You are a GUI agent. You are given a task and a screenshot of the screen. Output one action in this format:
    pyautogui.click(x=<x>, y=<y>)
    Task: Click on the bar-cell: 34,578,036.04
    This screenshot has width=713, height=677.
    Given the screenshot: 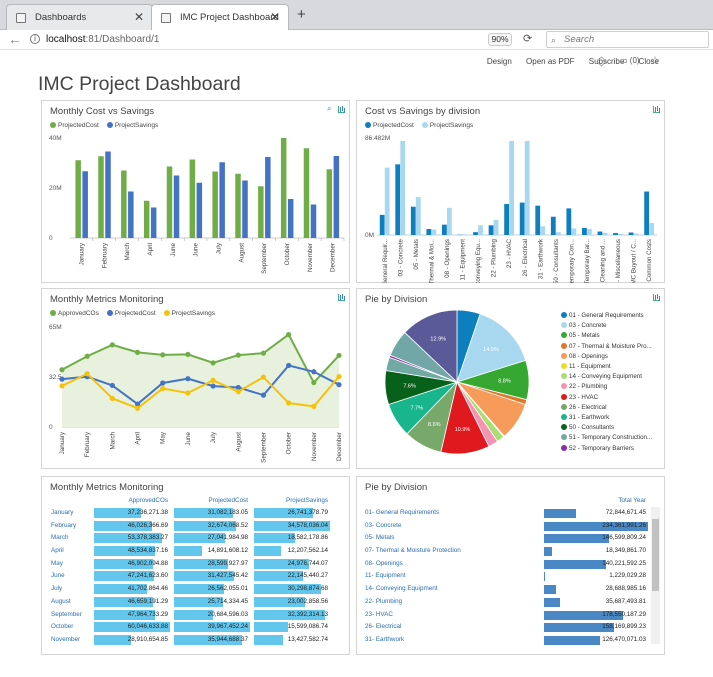 What is the action you would take?
    pyautogui.click(x=292, y=525)
    